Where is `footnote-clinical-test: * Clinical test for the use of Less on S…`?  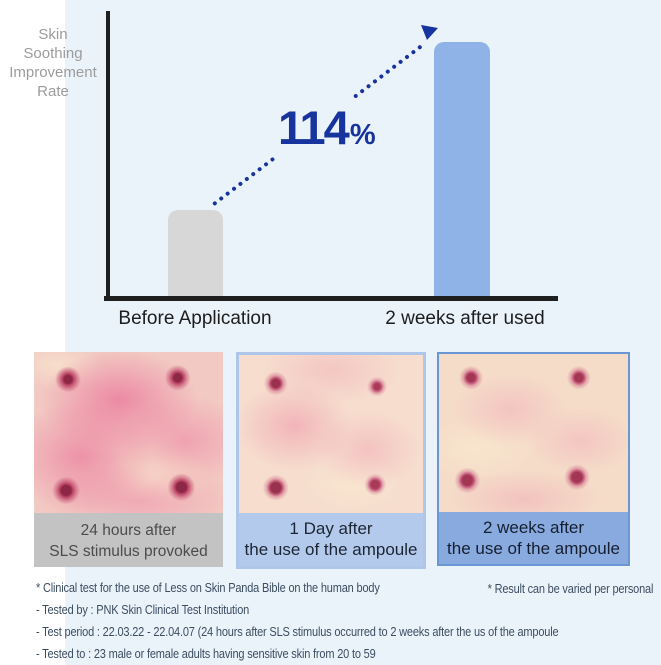
footnote-clinical-test: * Clinical test for the use of Less on S… is located at coordinates (208, 588).